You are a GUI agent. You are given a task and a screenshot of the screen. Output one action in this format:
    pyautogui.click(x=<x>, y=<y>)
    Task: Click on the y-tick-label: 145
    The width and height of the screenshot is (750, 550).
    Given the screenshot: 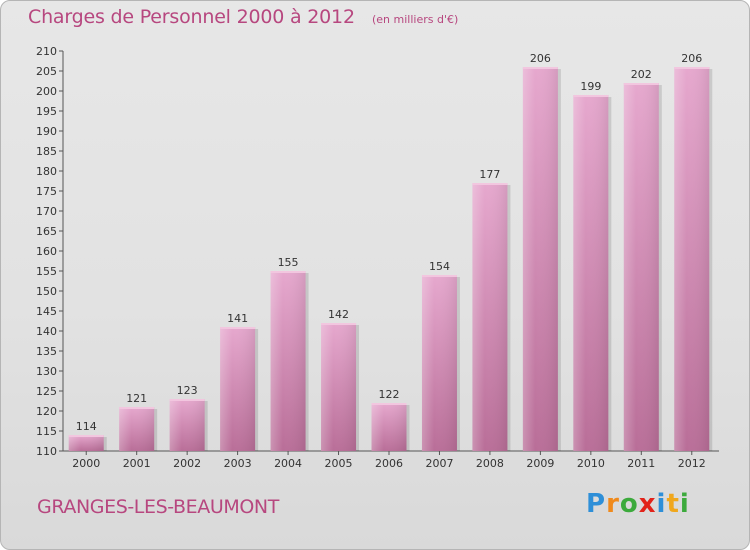 What is the action you would take?
    pyautogui.click(x=46, y=311)
    